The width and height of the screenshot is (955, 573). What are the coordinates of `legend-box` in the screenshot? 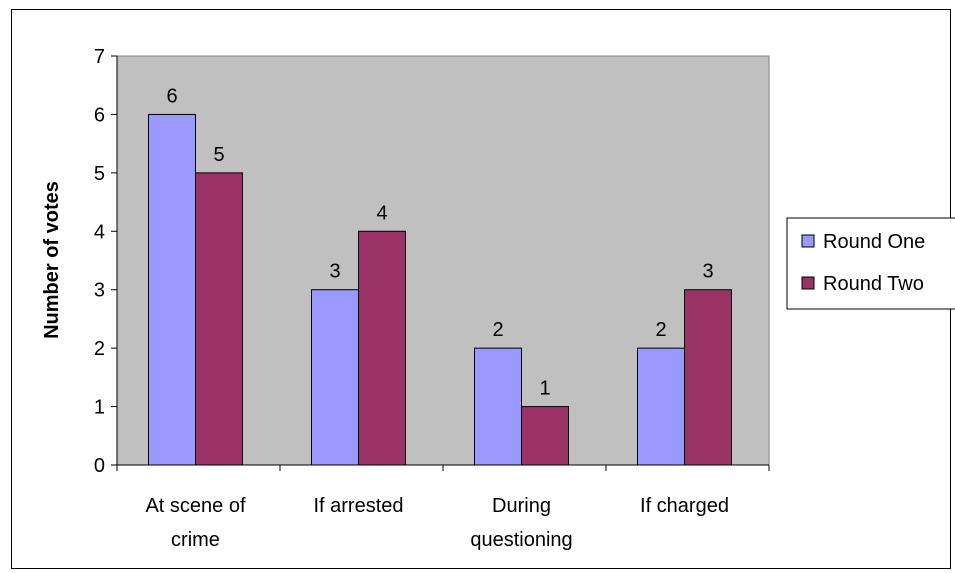 It's located at (870, 263).